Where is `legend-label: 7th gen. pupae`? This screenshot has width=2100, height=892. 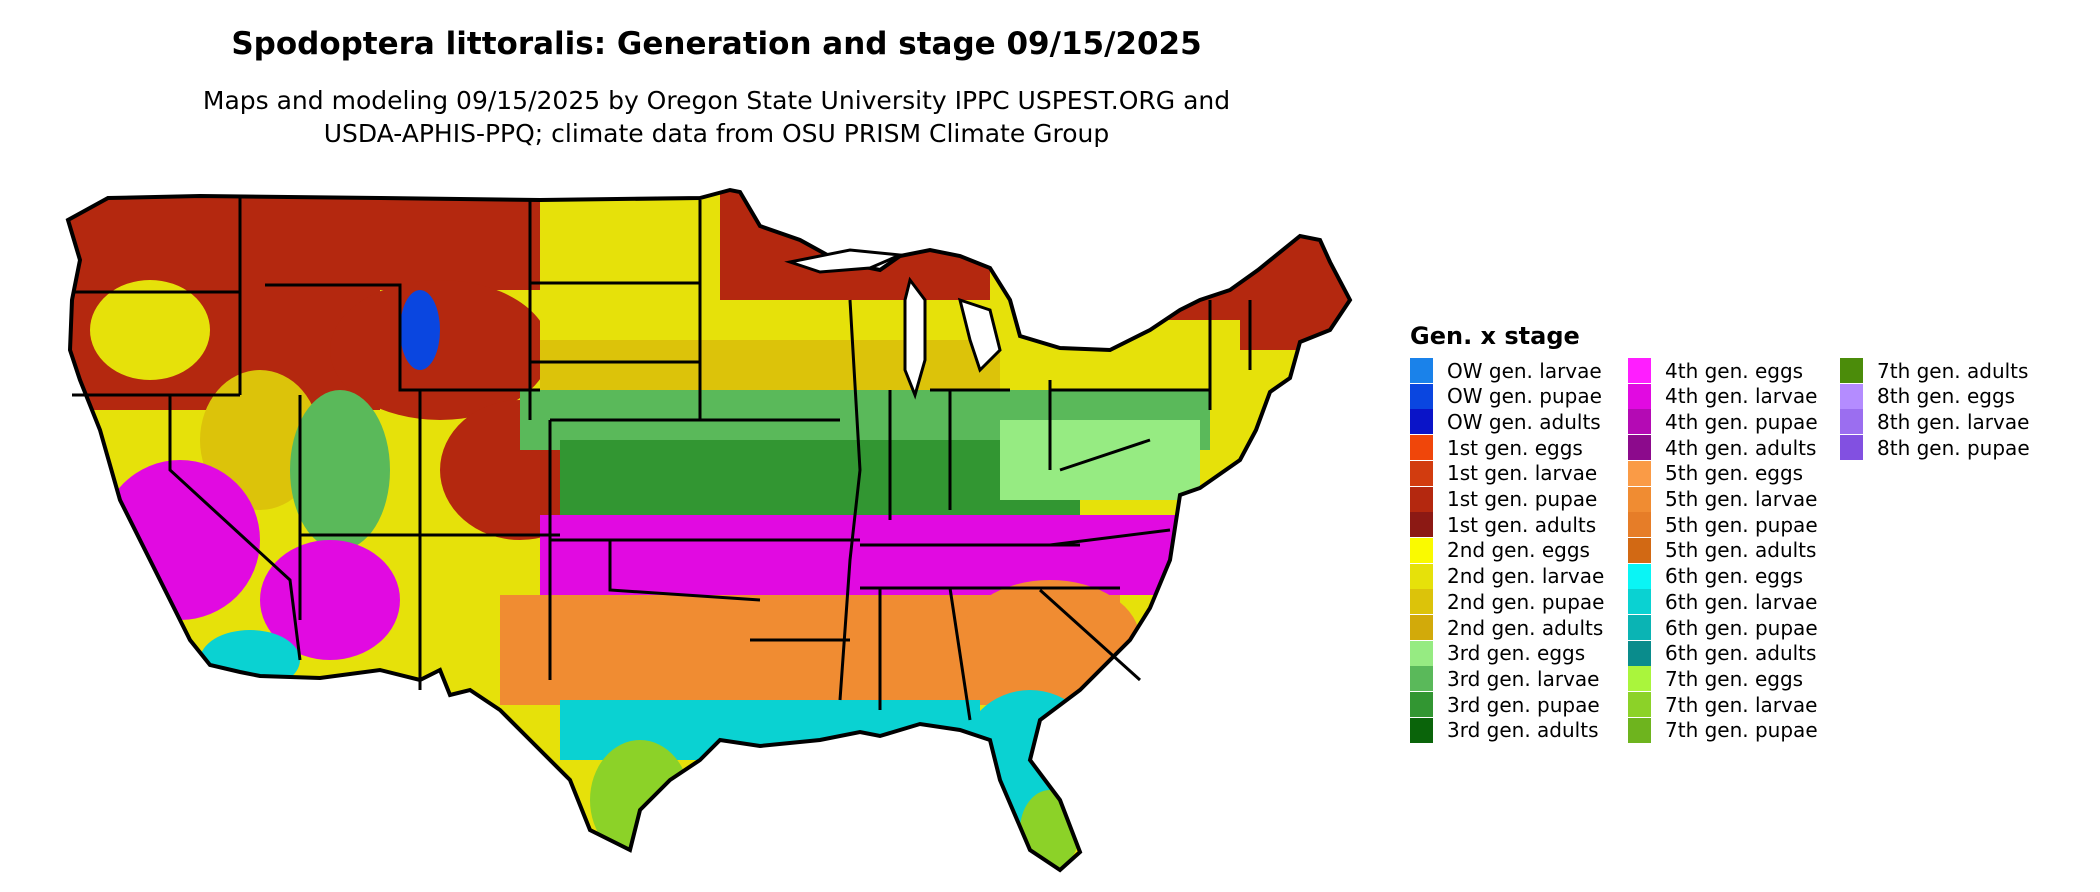 legend-label: 7th gen. pupae is located at coordinates (1741, 730).